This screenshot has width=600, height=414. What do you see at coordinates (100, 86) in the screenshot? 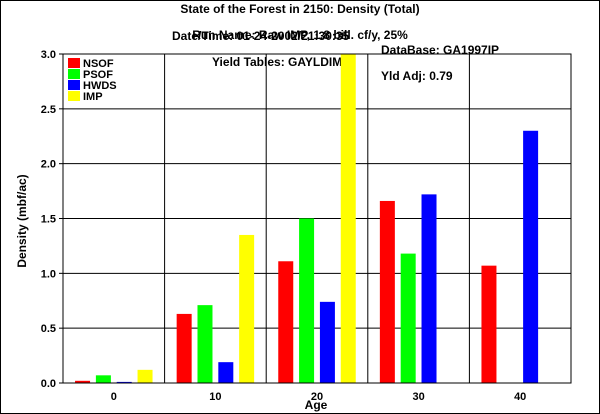
I see `legend-label-hwds: HWDS` at bounding box center [100, 86].